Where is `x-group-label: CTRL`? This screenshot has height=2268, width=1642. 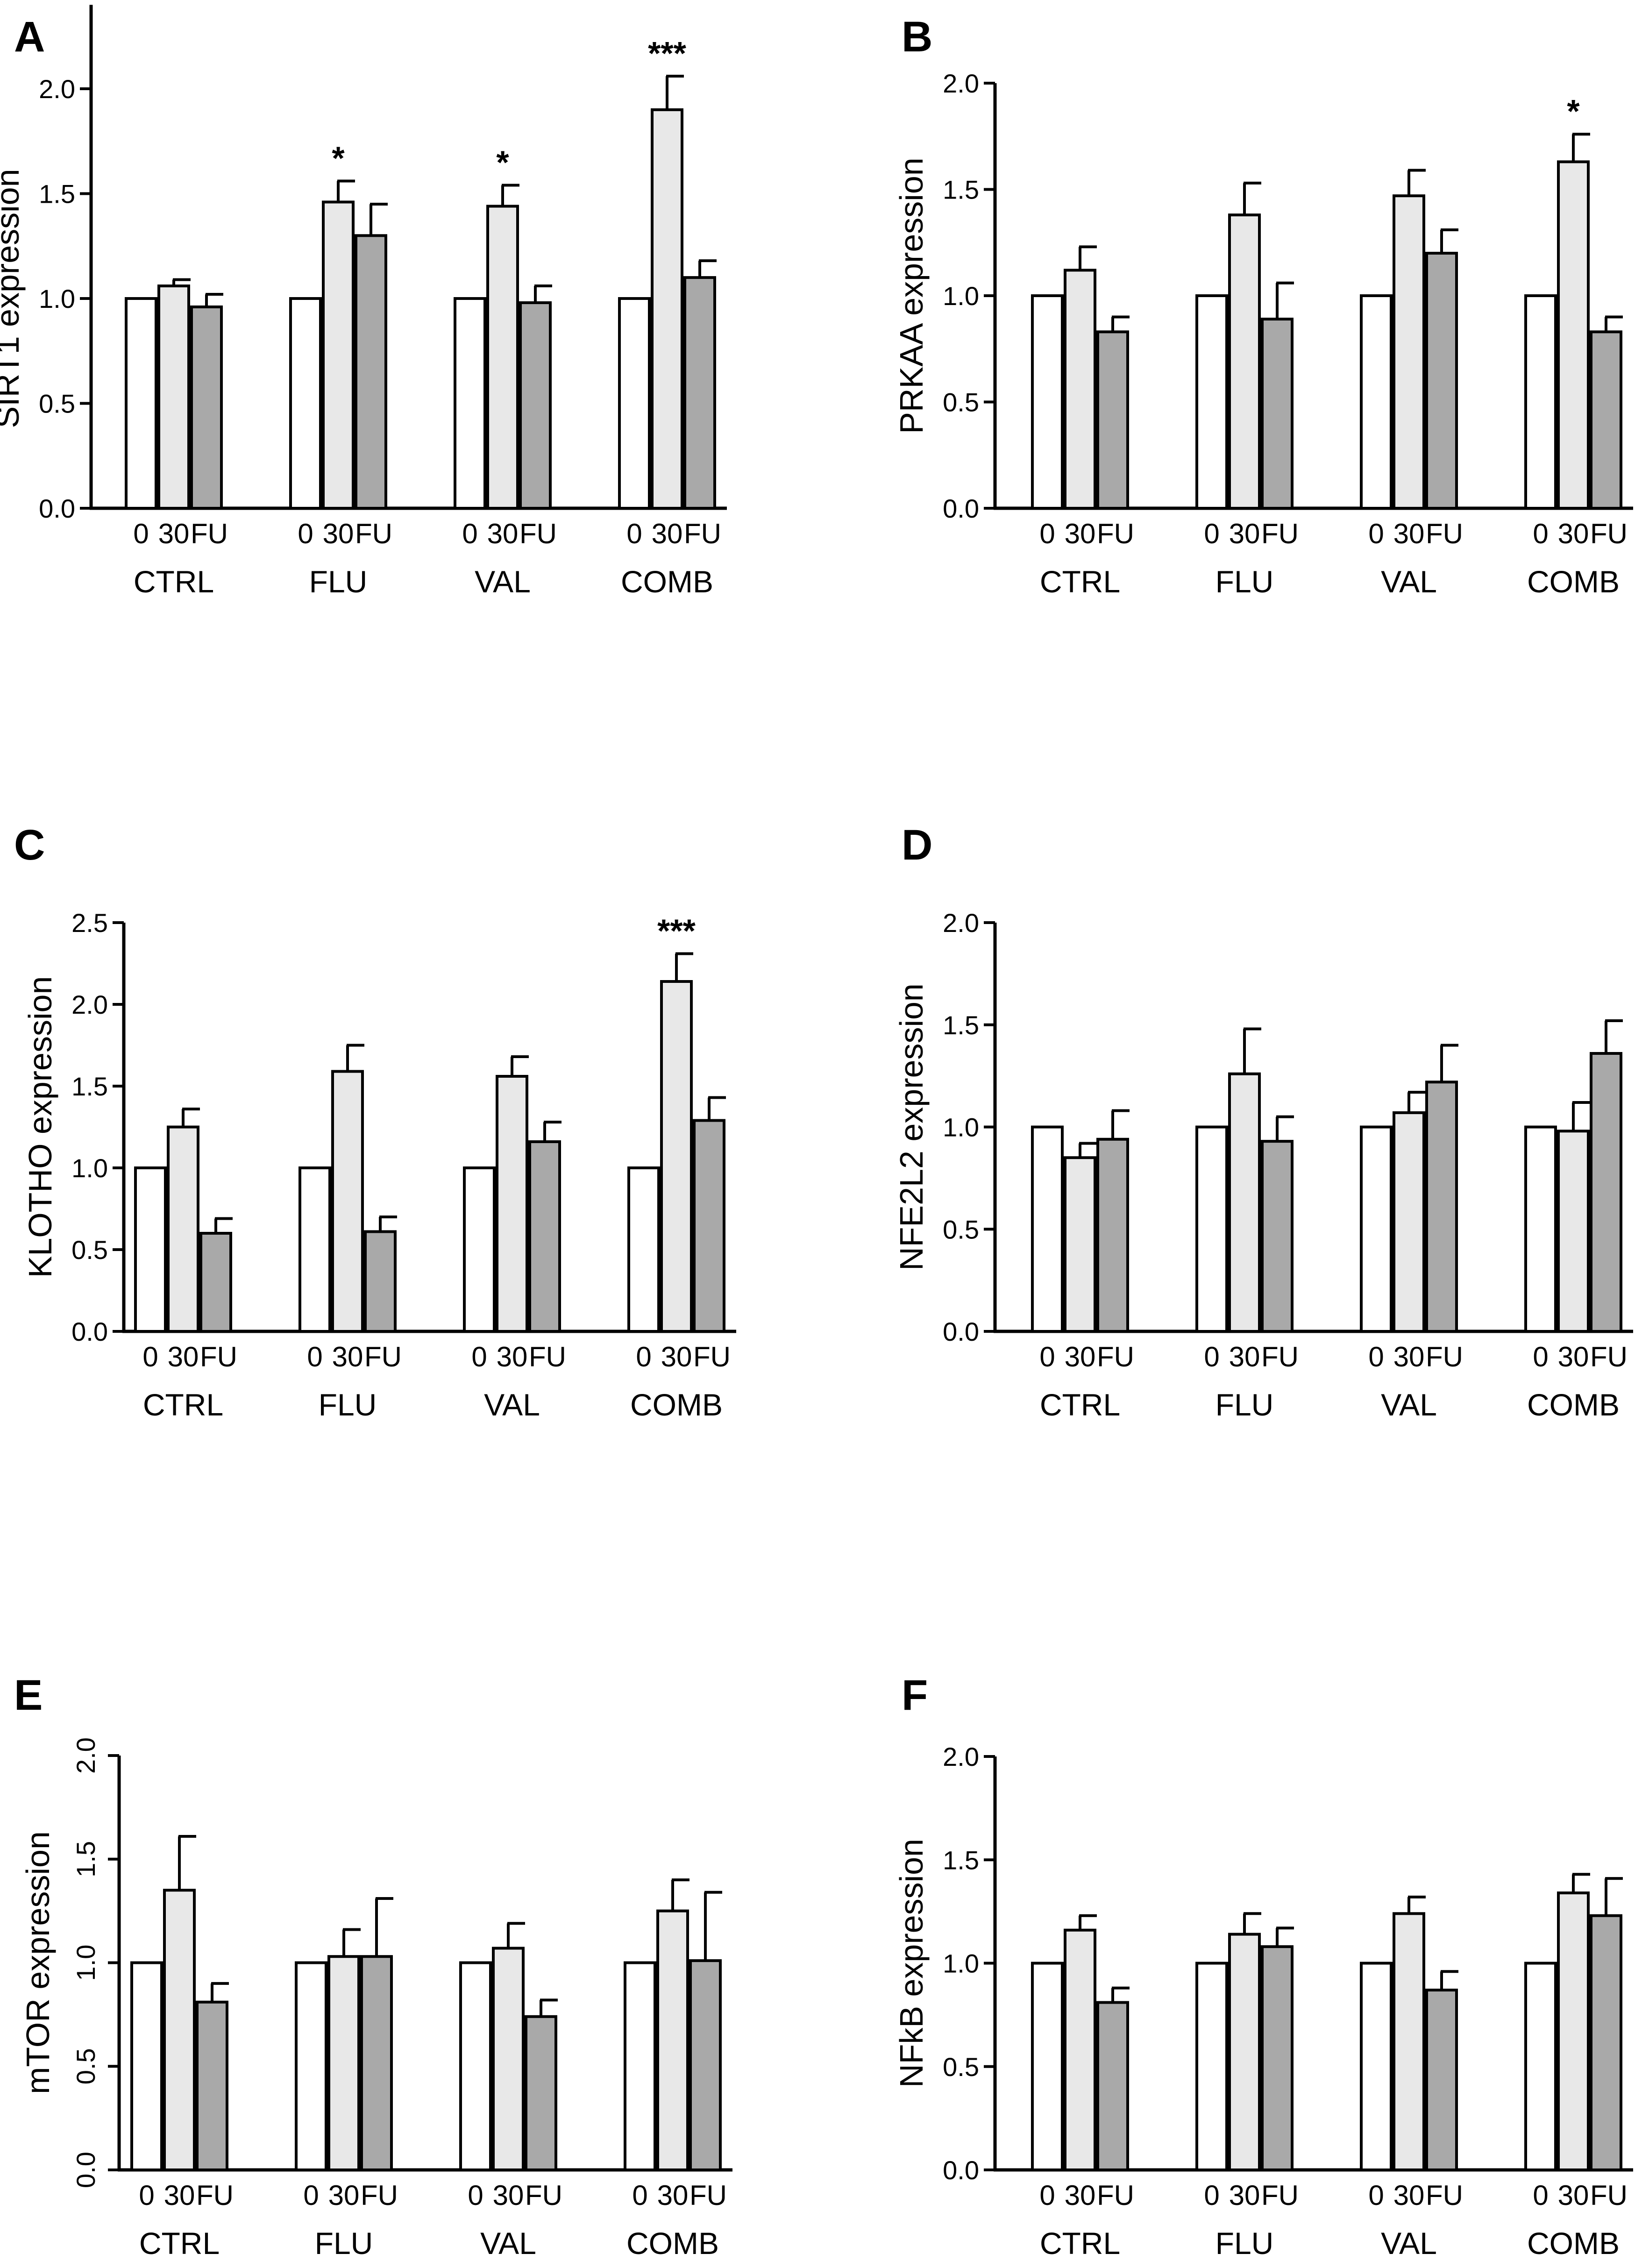 x-group-label: CTRL is located at coordinates (1080, 1404).